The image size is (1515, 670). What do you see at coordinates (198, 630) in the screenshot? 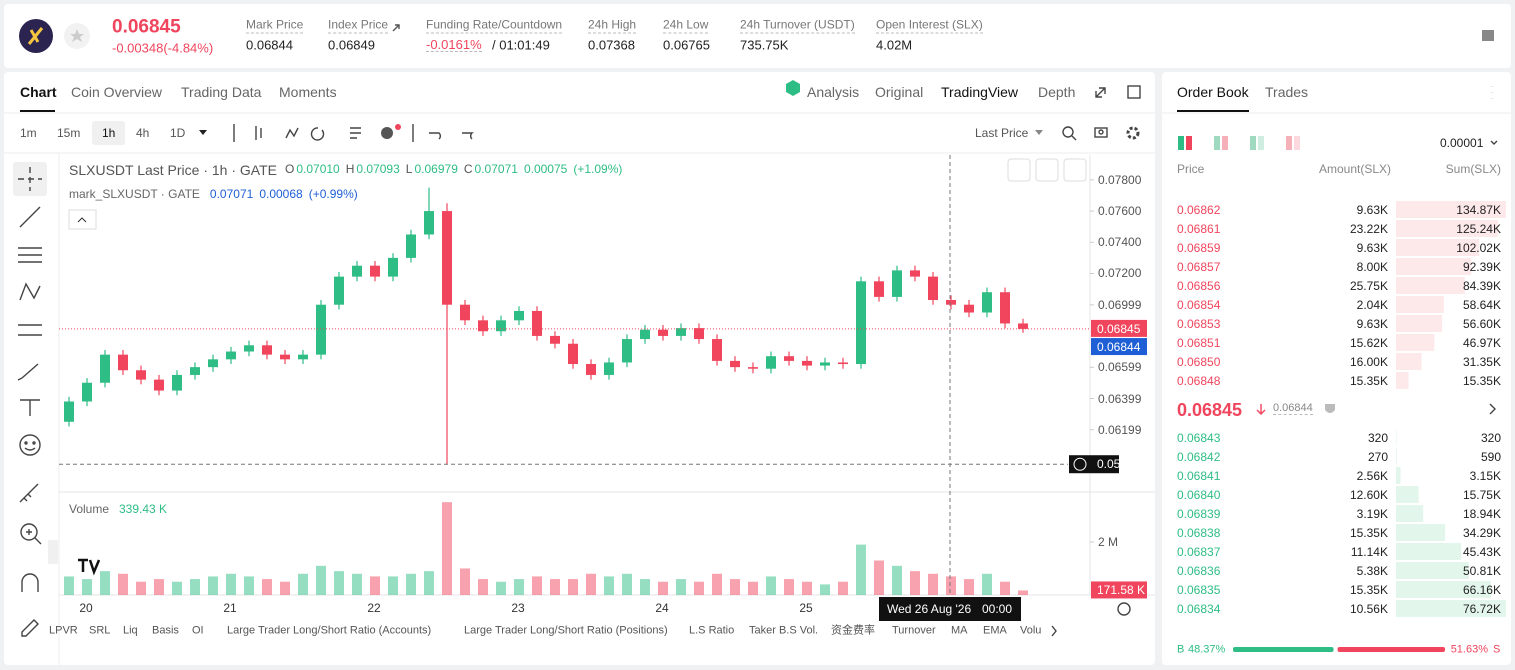
I see `indicator-tab: OI` at bounding box center [198, 630].